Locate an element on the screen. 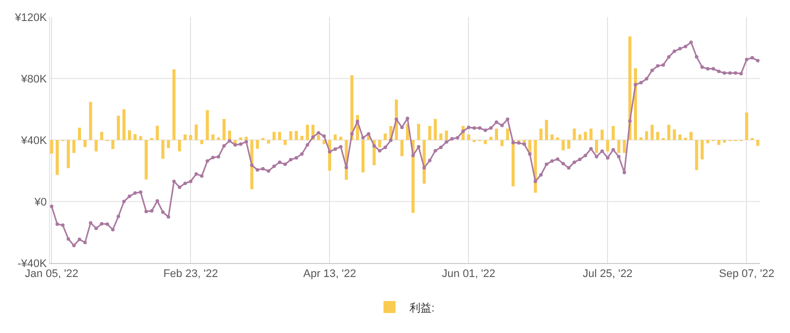 The width and height of the screenshot is (790, 333). y-tick-label: -¥40K is located at coordinates (32, 264).